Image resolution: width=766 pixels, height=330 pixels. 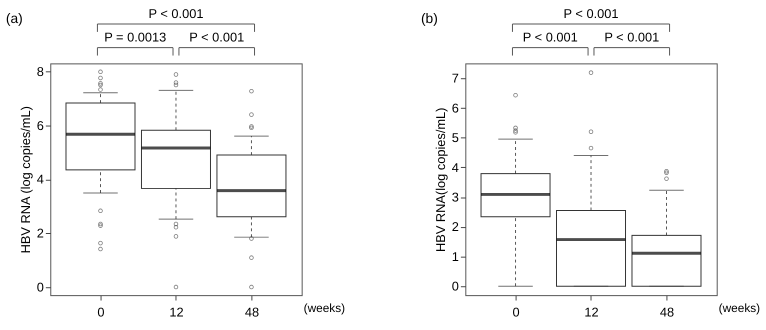 I want to click on y-tick-label: 1, so click(x=455, y=256).